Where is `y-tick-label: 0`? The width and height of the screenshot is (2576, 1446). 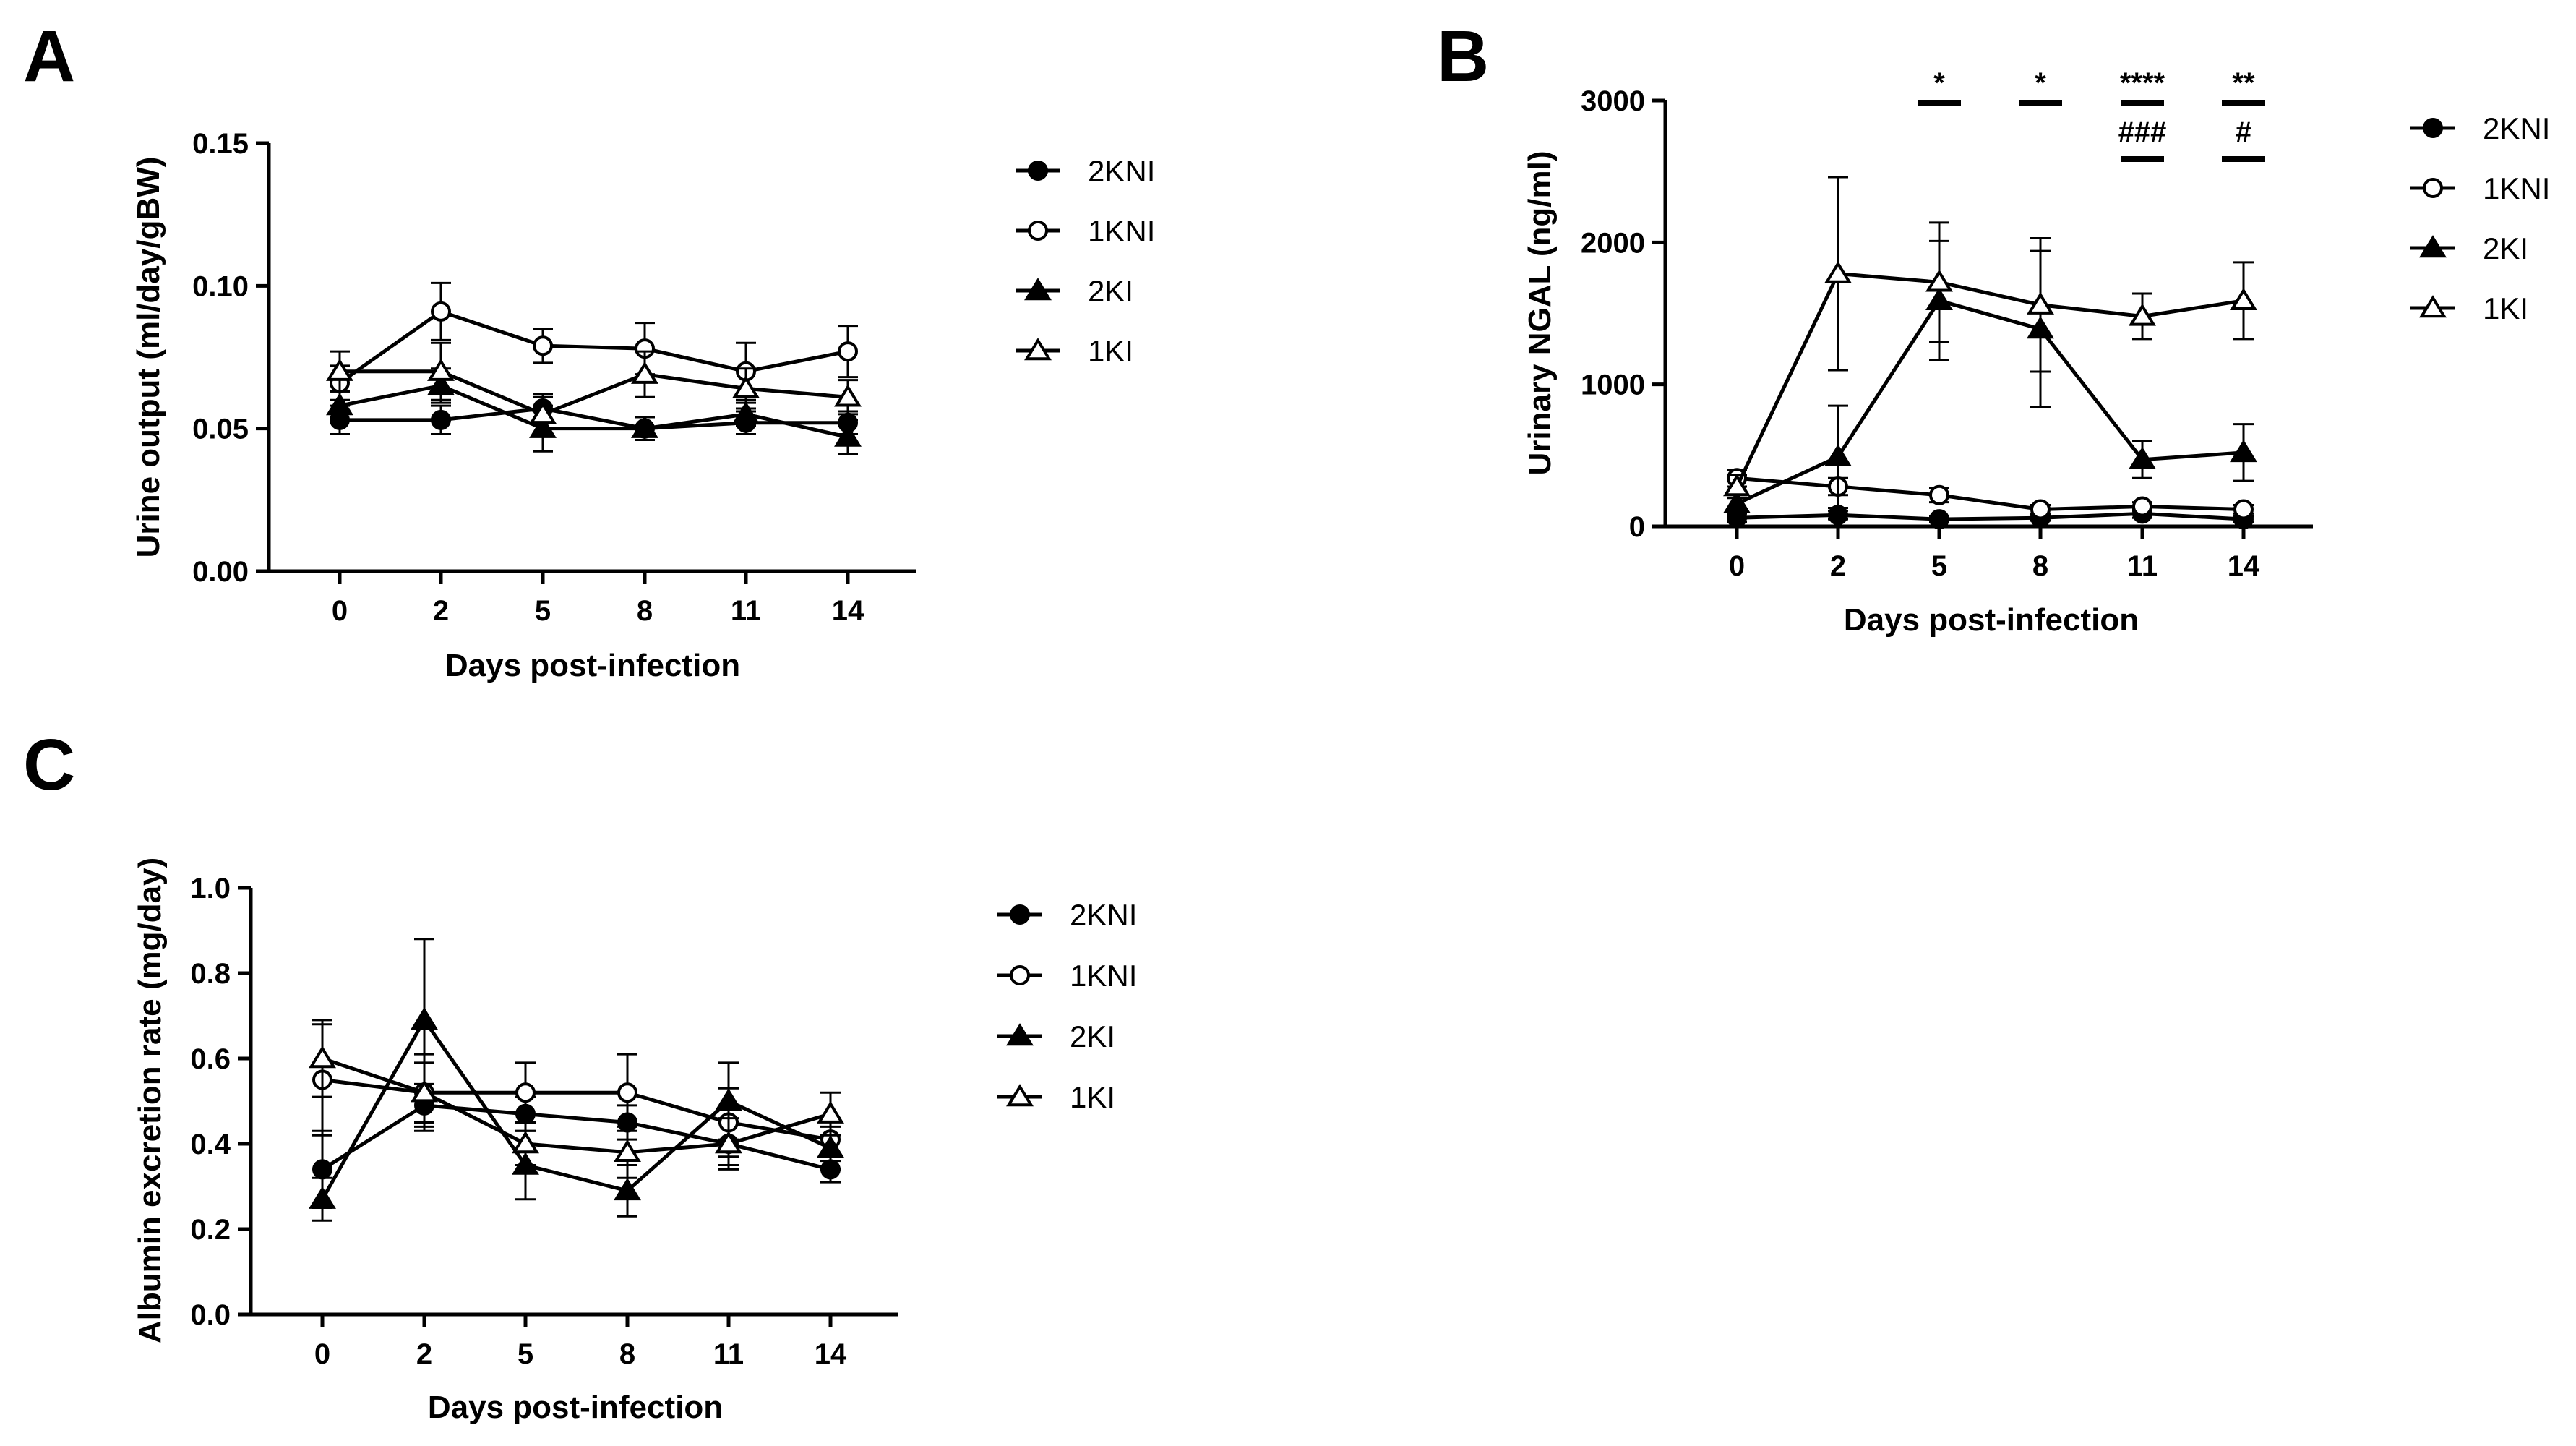 y-tick-label: 0 is located at coordinates (1637, 527).